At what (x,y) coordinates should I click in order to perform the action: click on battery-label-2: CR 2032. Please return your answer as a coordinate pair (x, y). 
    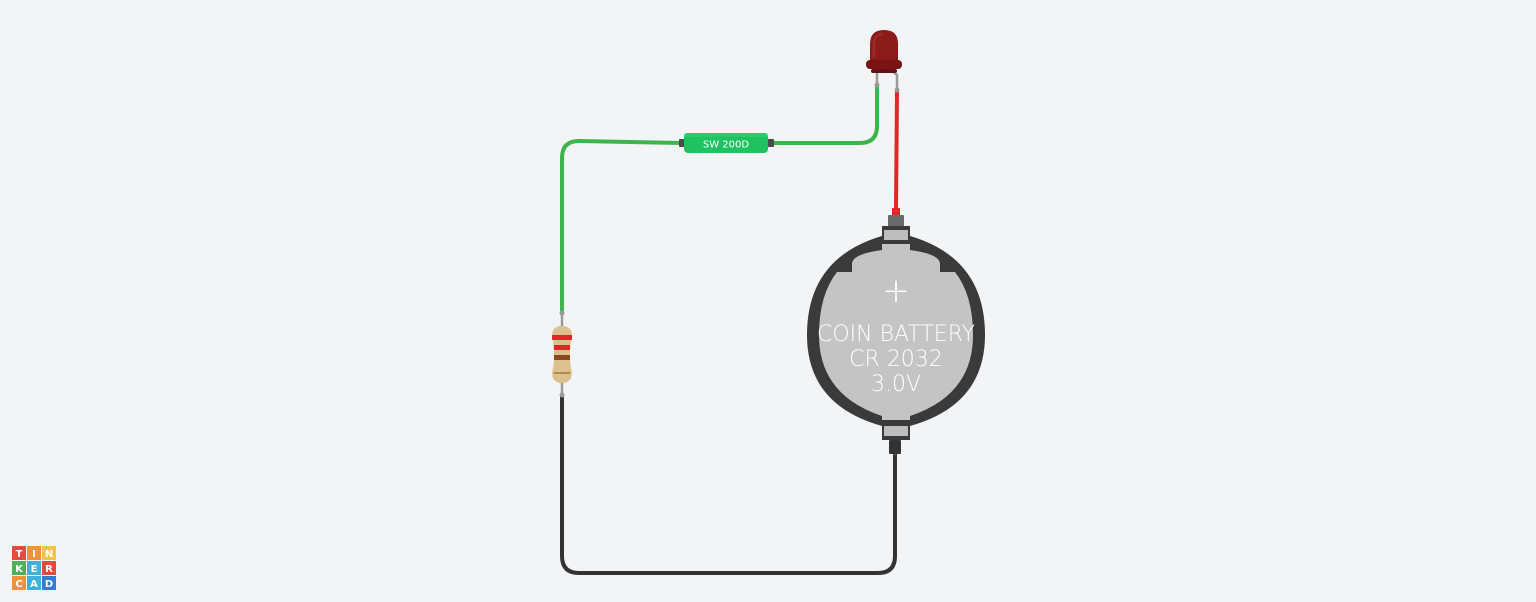
    Looking at the image, I should click on (896, 359).